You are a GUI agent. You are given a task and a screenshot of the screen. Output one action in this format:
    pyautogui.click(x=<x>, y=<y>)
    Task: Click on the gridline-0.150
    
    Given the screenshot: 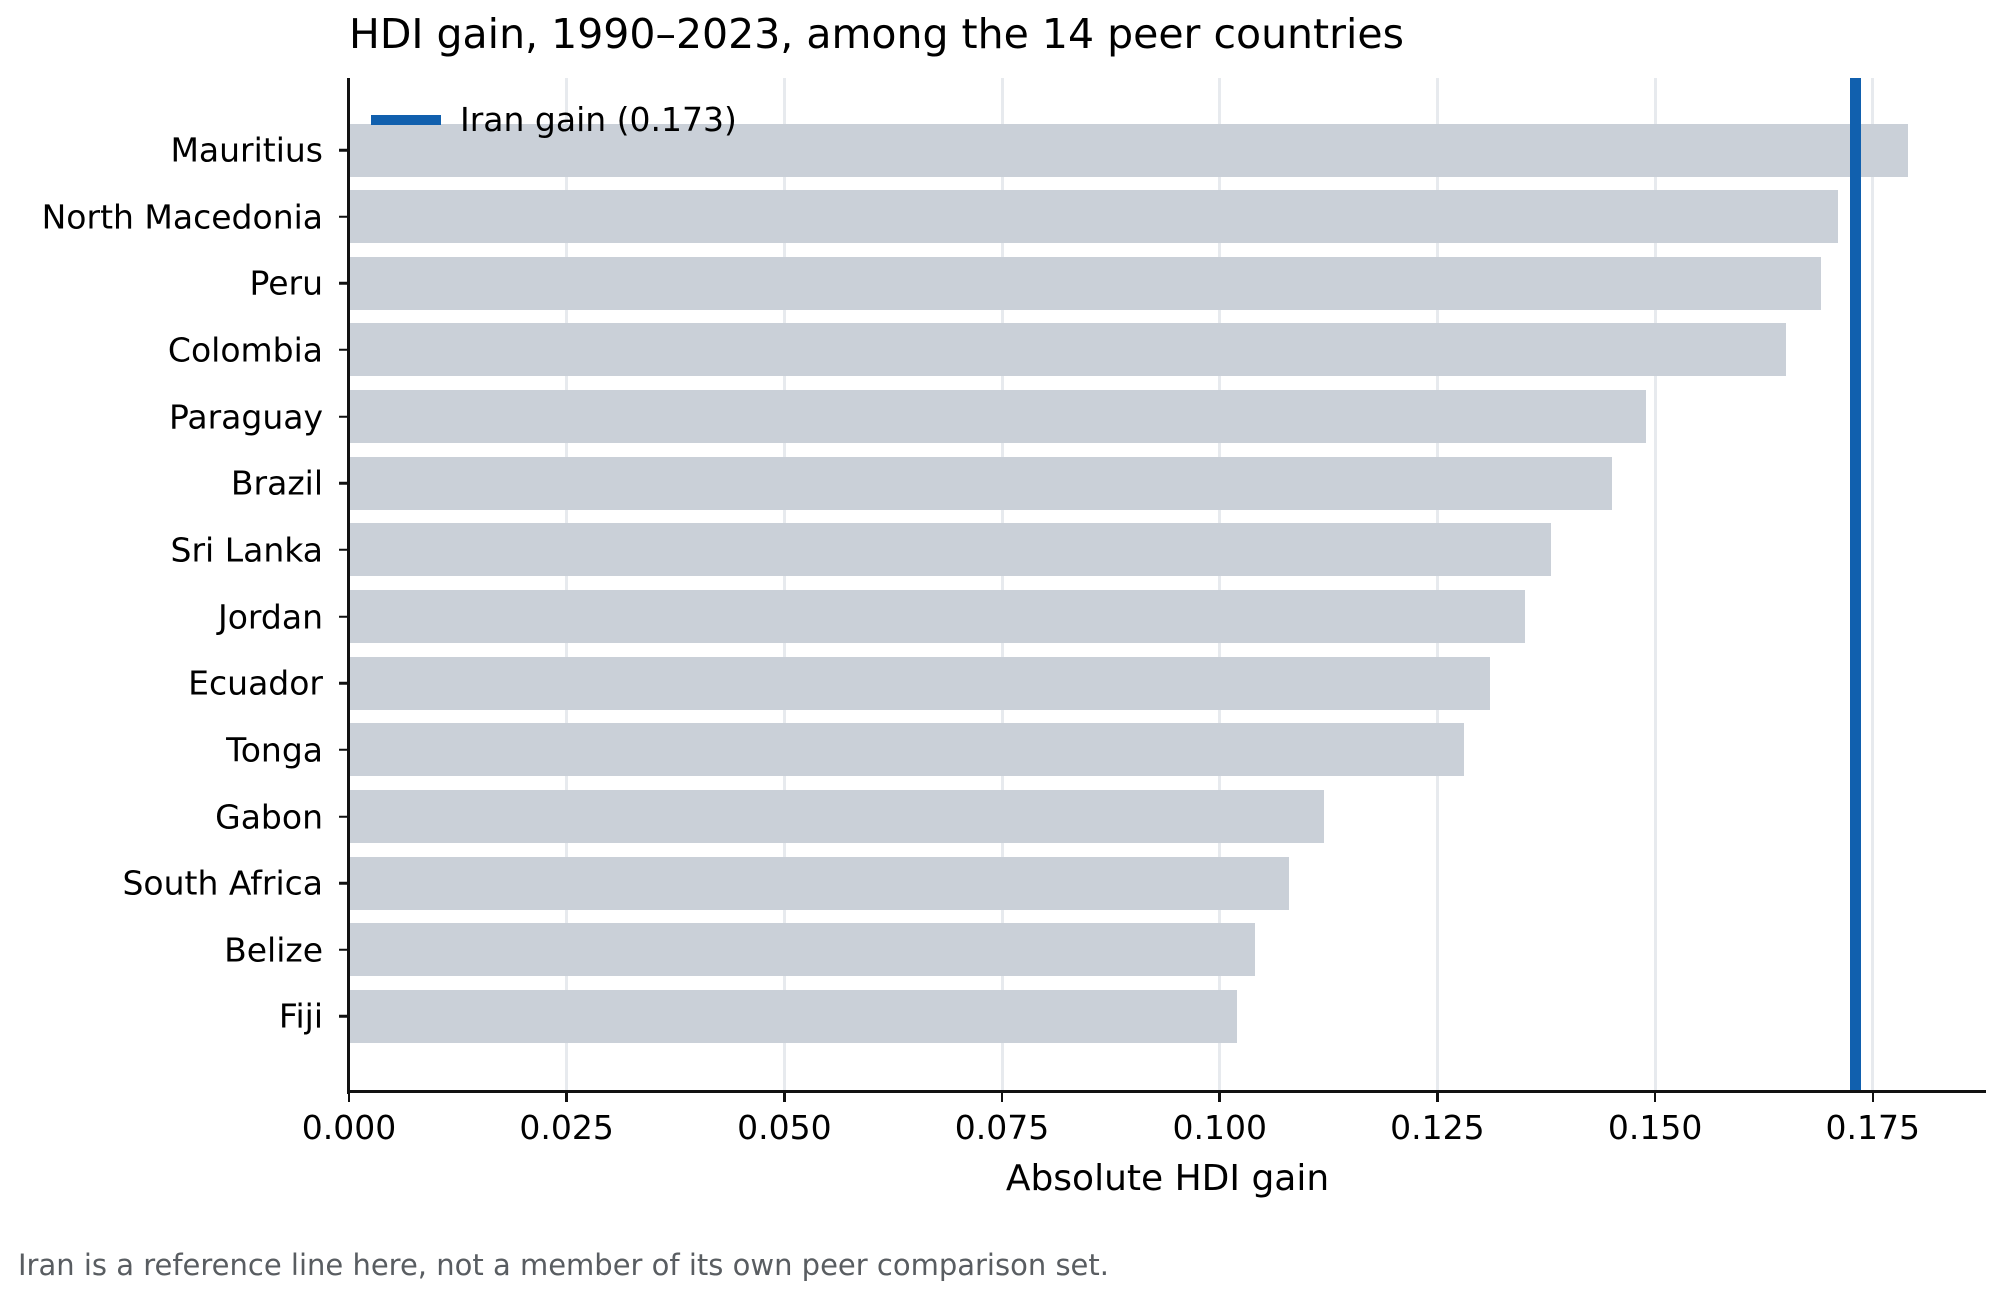 What is the action you would take?
    pyautogui.click(x=1655, y=584)
    